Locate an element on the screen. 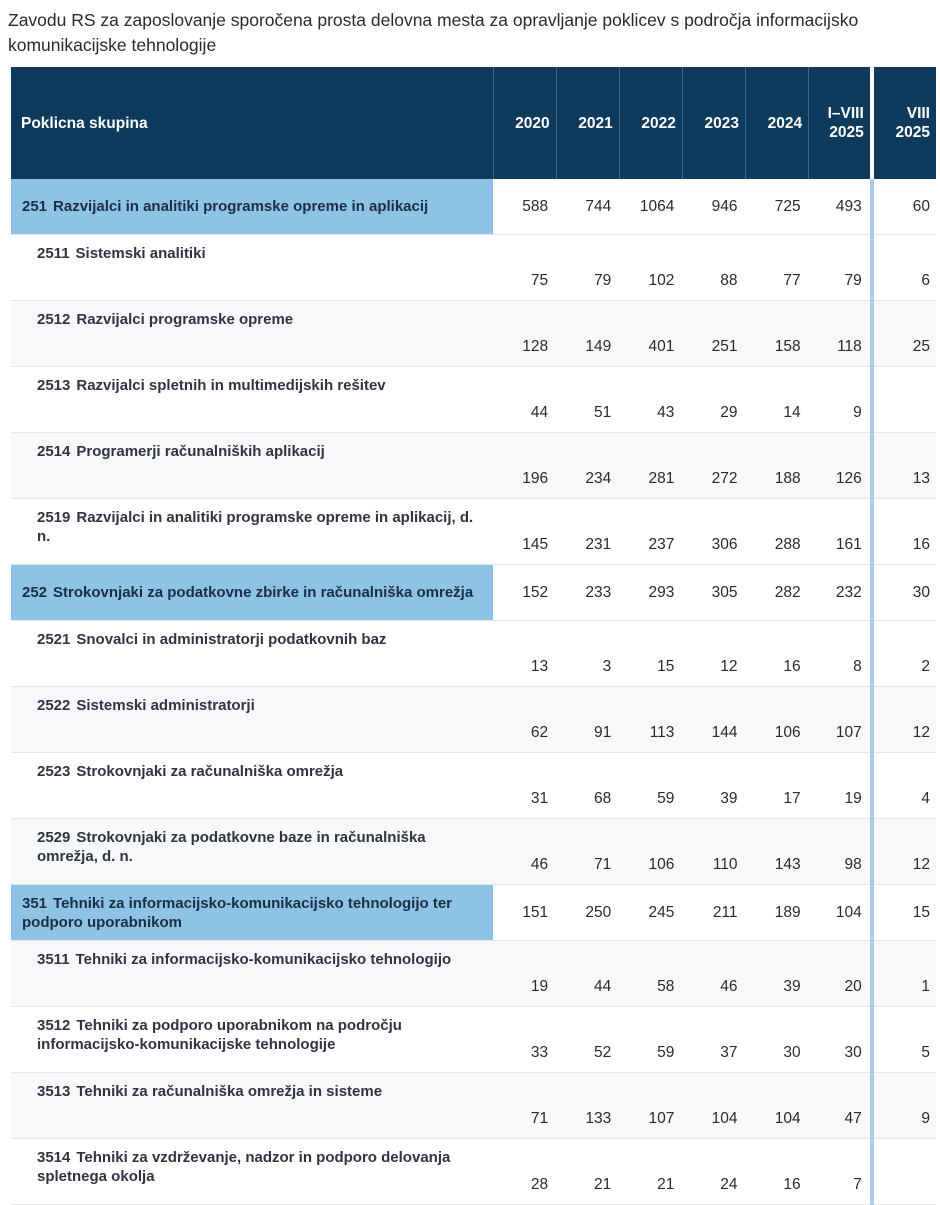  occupation-cell: 2523 Strokovnjaki za računalniška omrežja is located at coordinates (252, 785).